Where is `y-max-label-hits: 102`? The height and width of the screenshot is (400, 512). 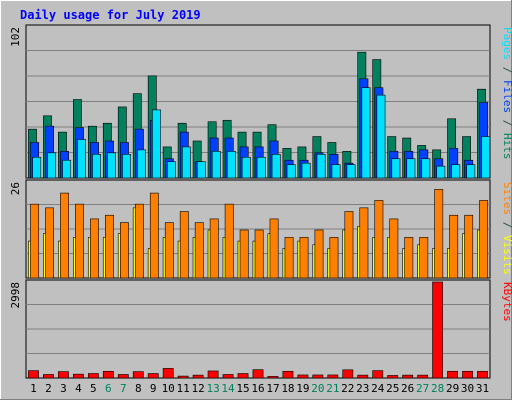 y-max-label-hits: 102 is located at coordinates (15, 37).